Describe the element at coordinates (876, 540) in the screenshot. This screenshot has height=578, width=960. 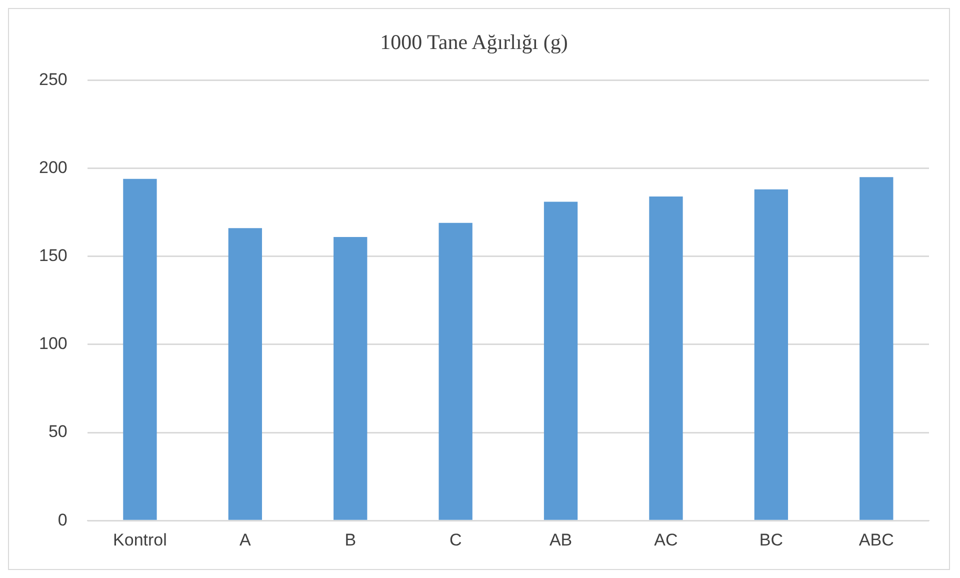
I see `x-tick-label: ABC` at that location.